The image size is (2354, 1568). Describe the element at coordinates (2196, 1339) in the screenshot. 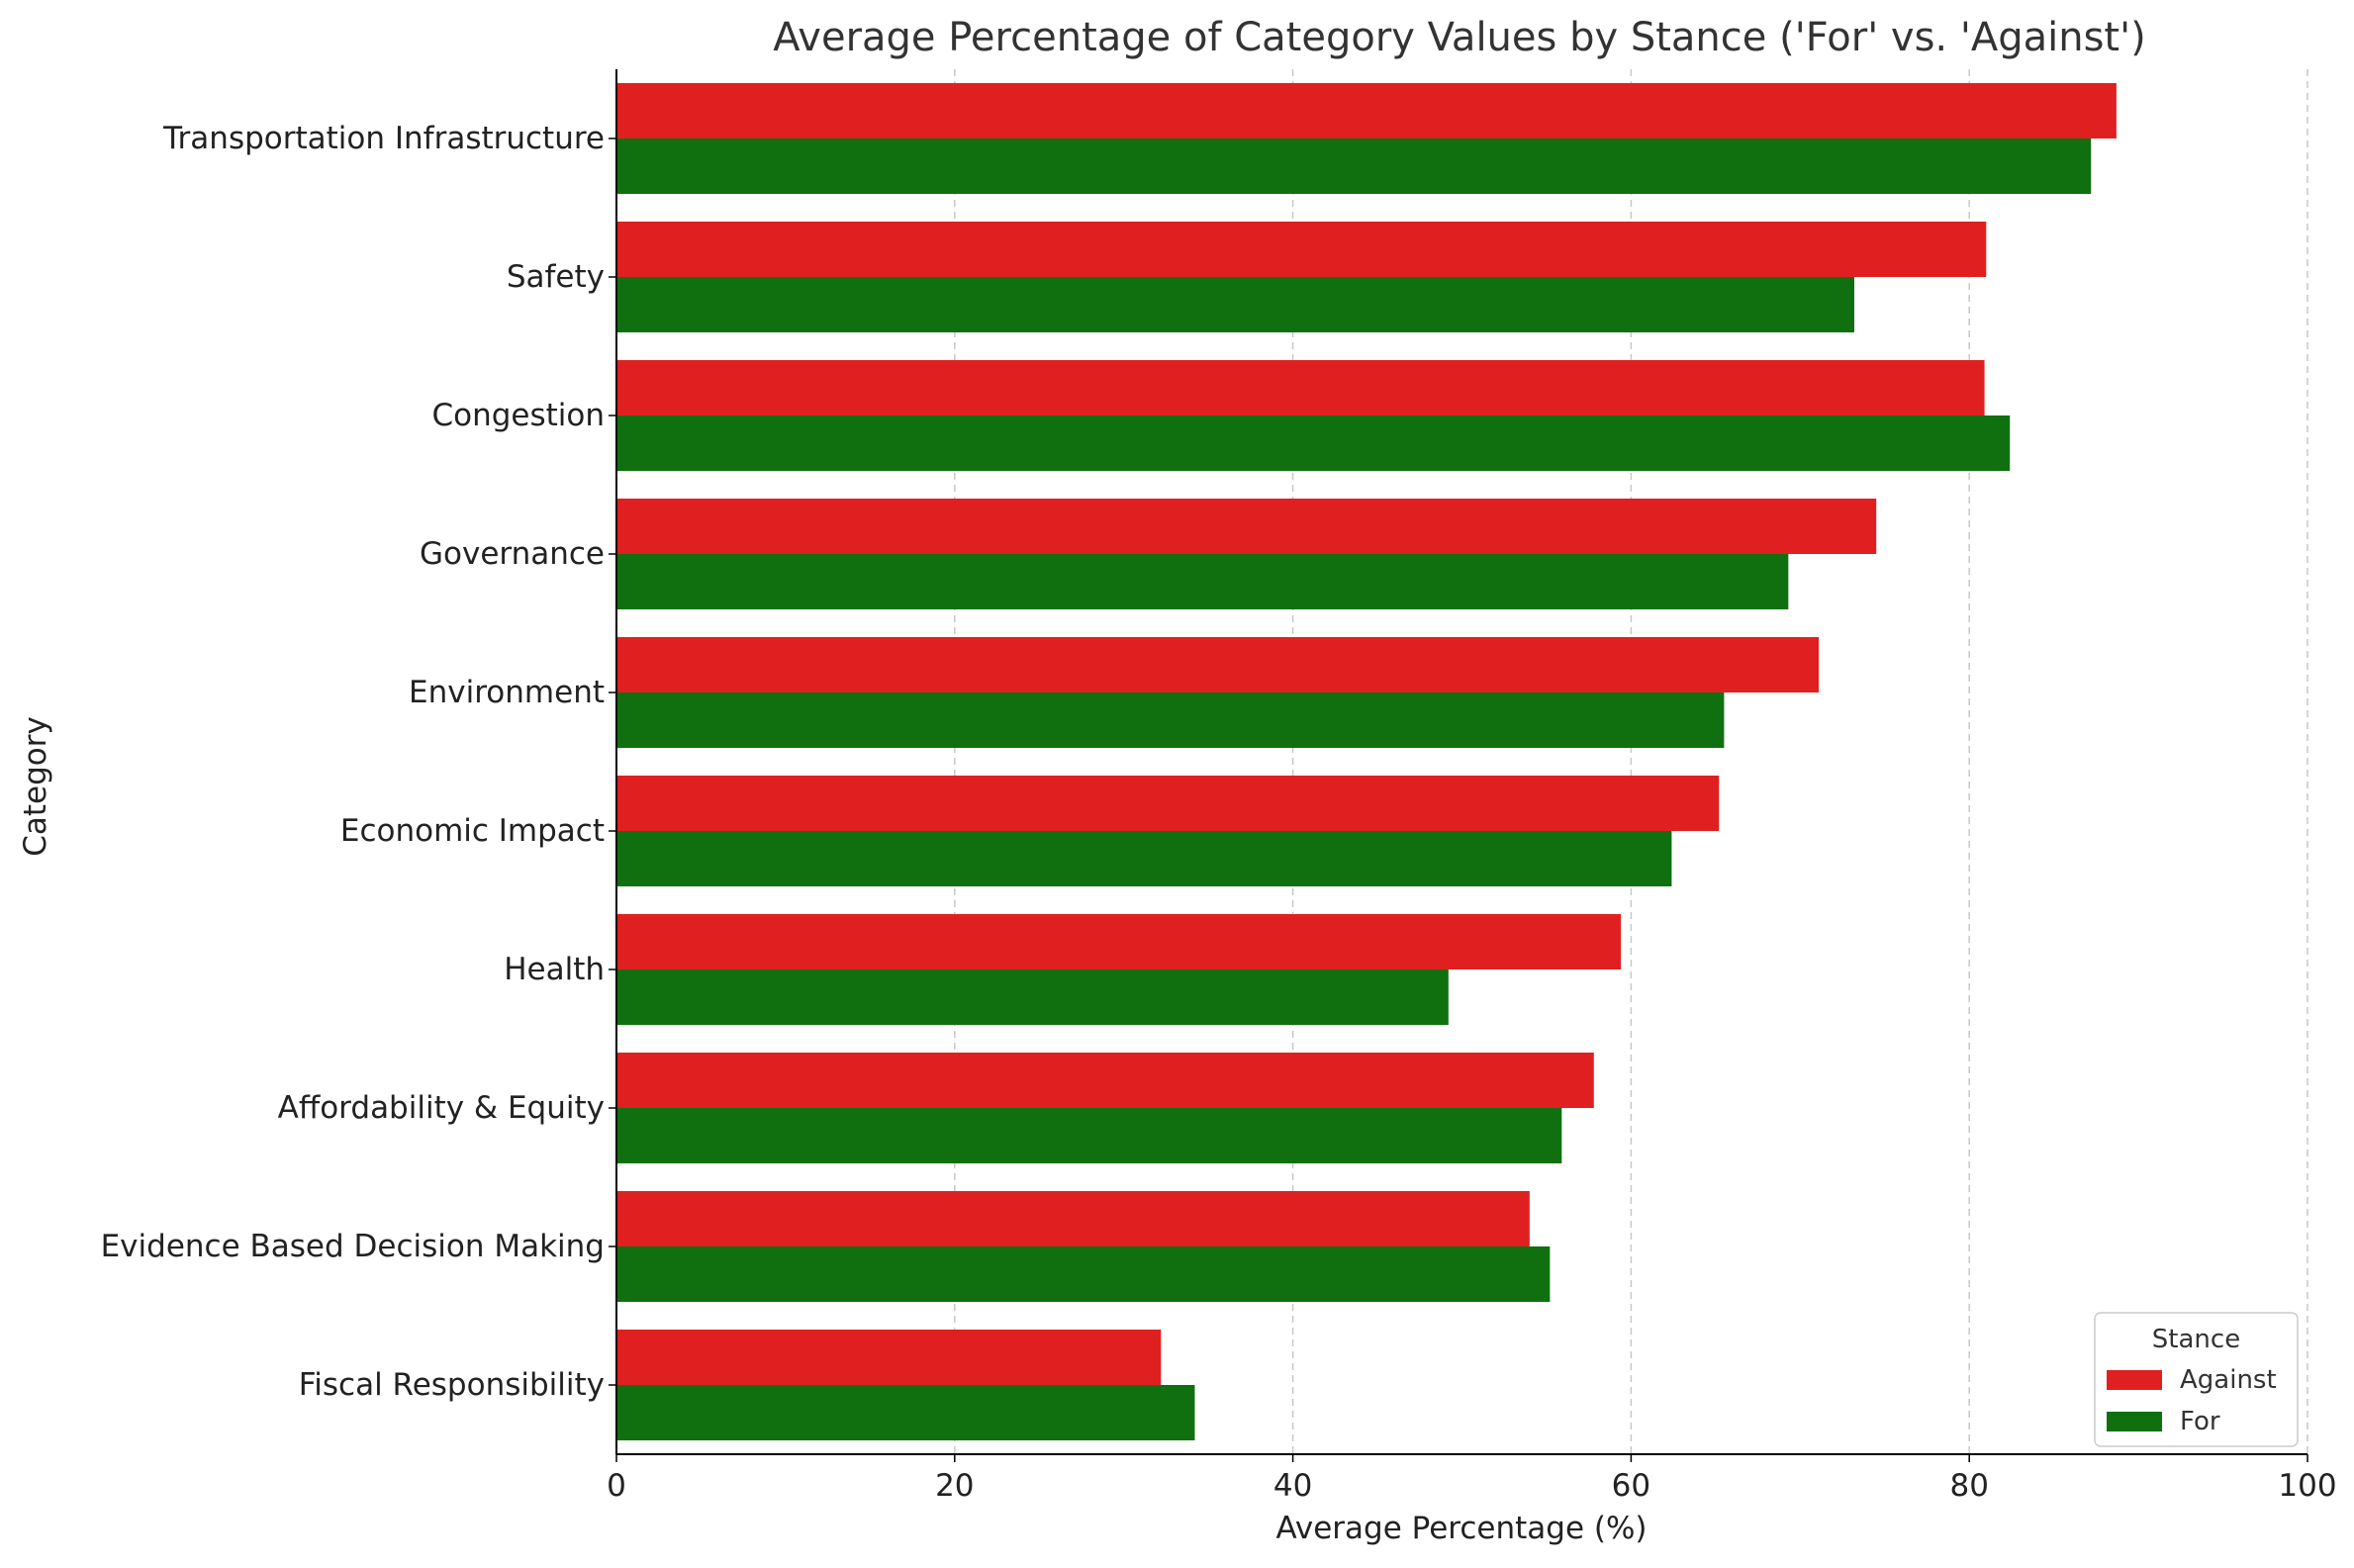

I see `legend-title: Stance` at that location.